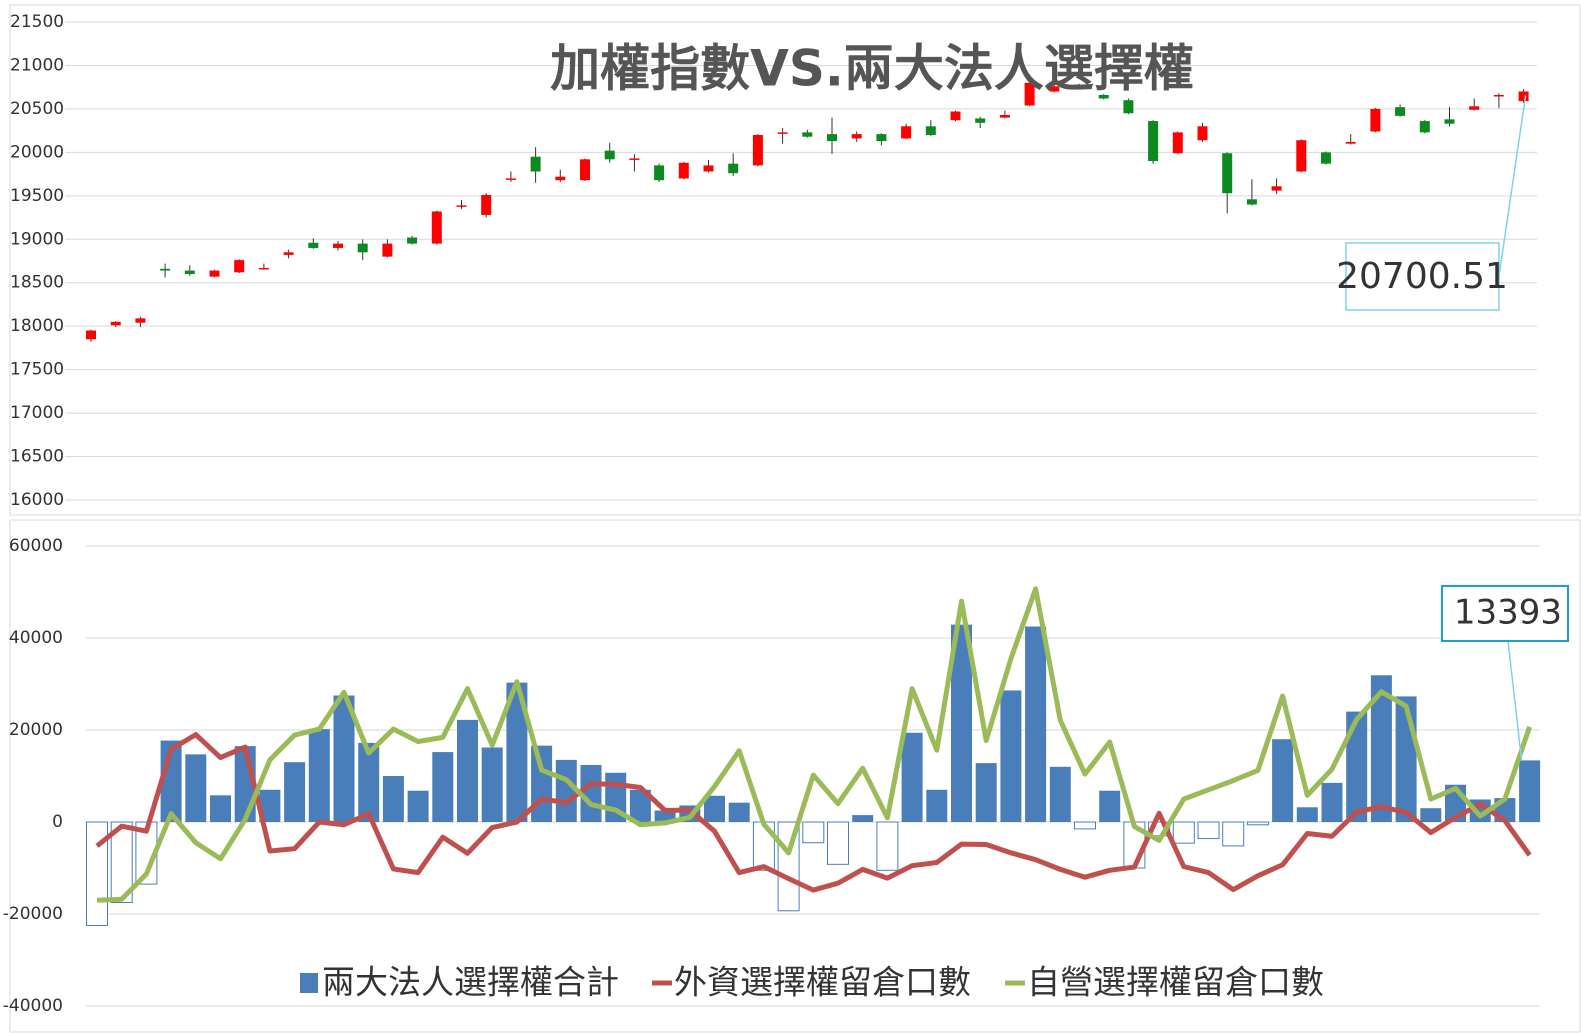 This screenshot has width=1581, height=1033. I want to click on y-tick-label: 19500, so click(37, 196).